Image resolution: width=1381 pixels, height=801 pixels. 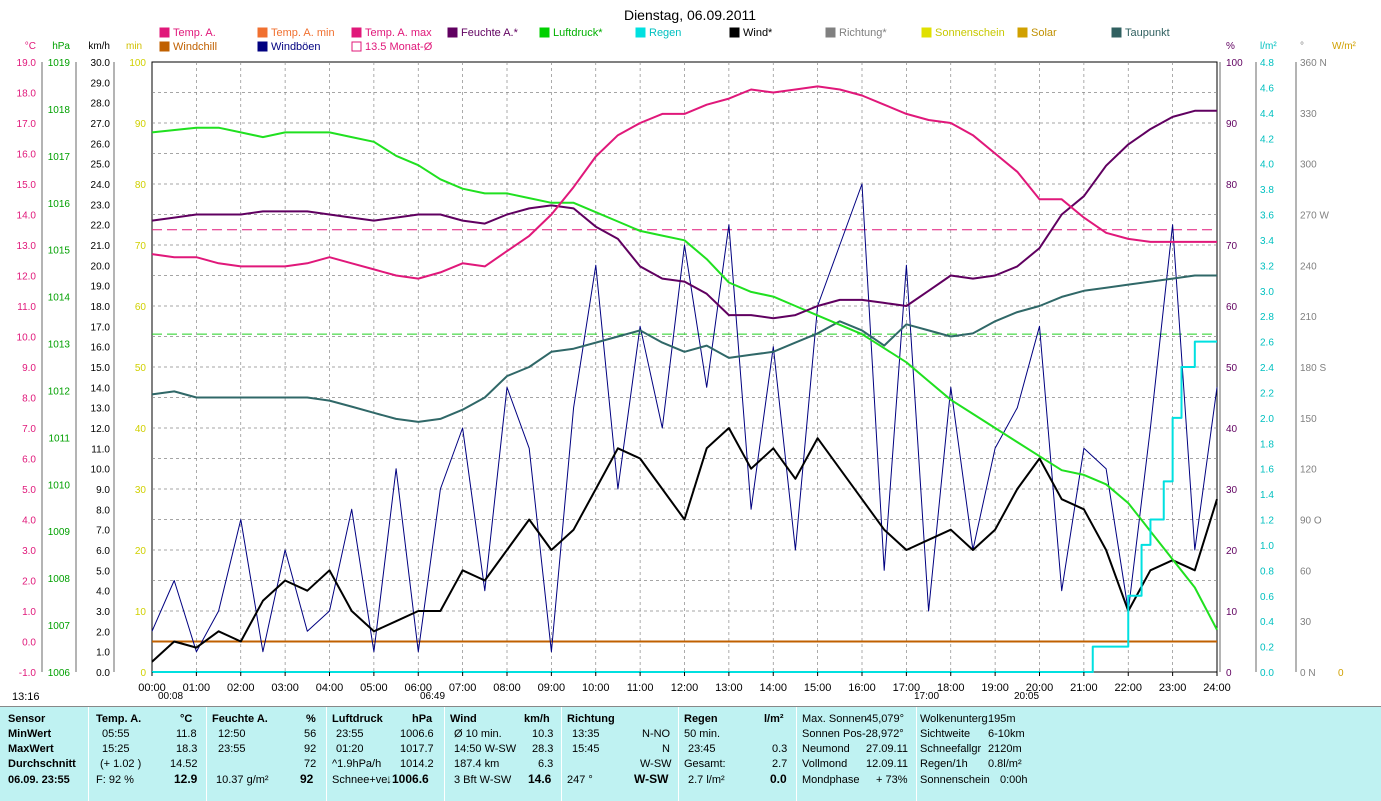 What do you see at coordinates (887, 764) in the screenshot?
I see `fullmoon-value: 12.09.11` at bounding box center [887, 764].